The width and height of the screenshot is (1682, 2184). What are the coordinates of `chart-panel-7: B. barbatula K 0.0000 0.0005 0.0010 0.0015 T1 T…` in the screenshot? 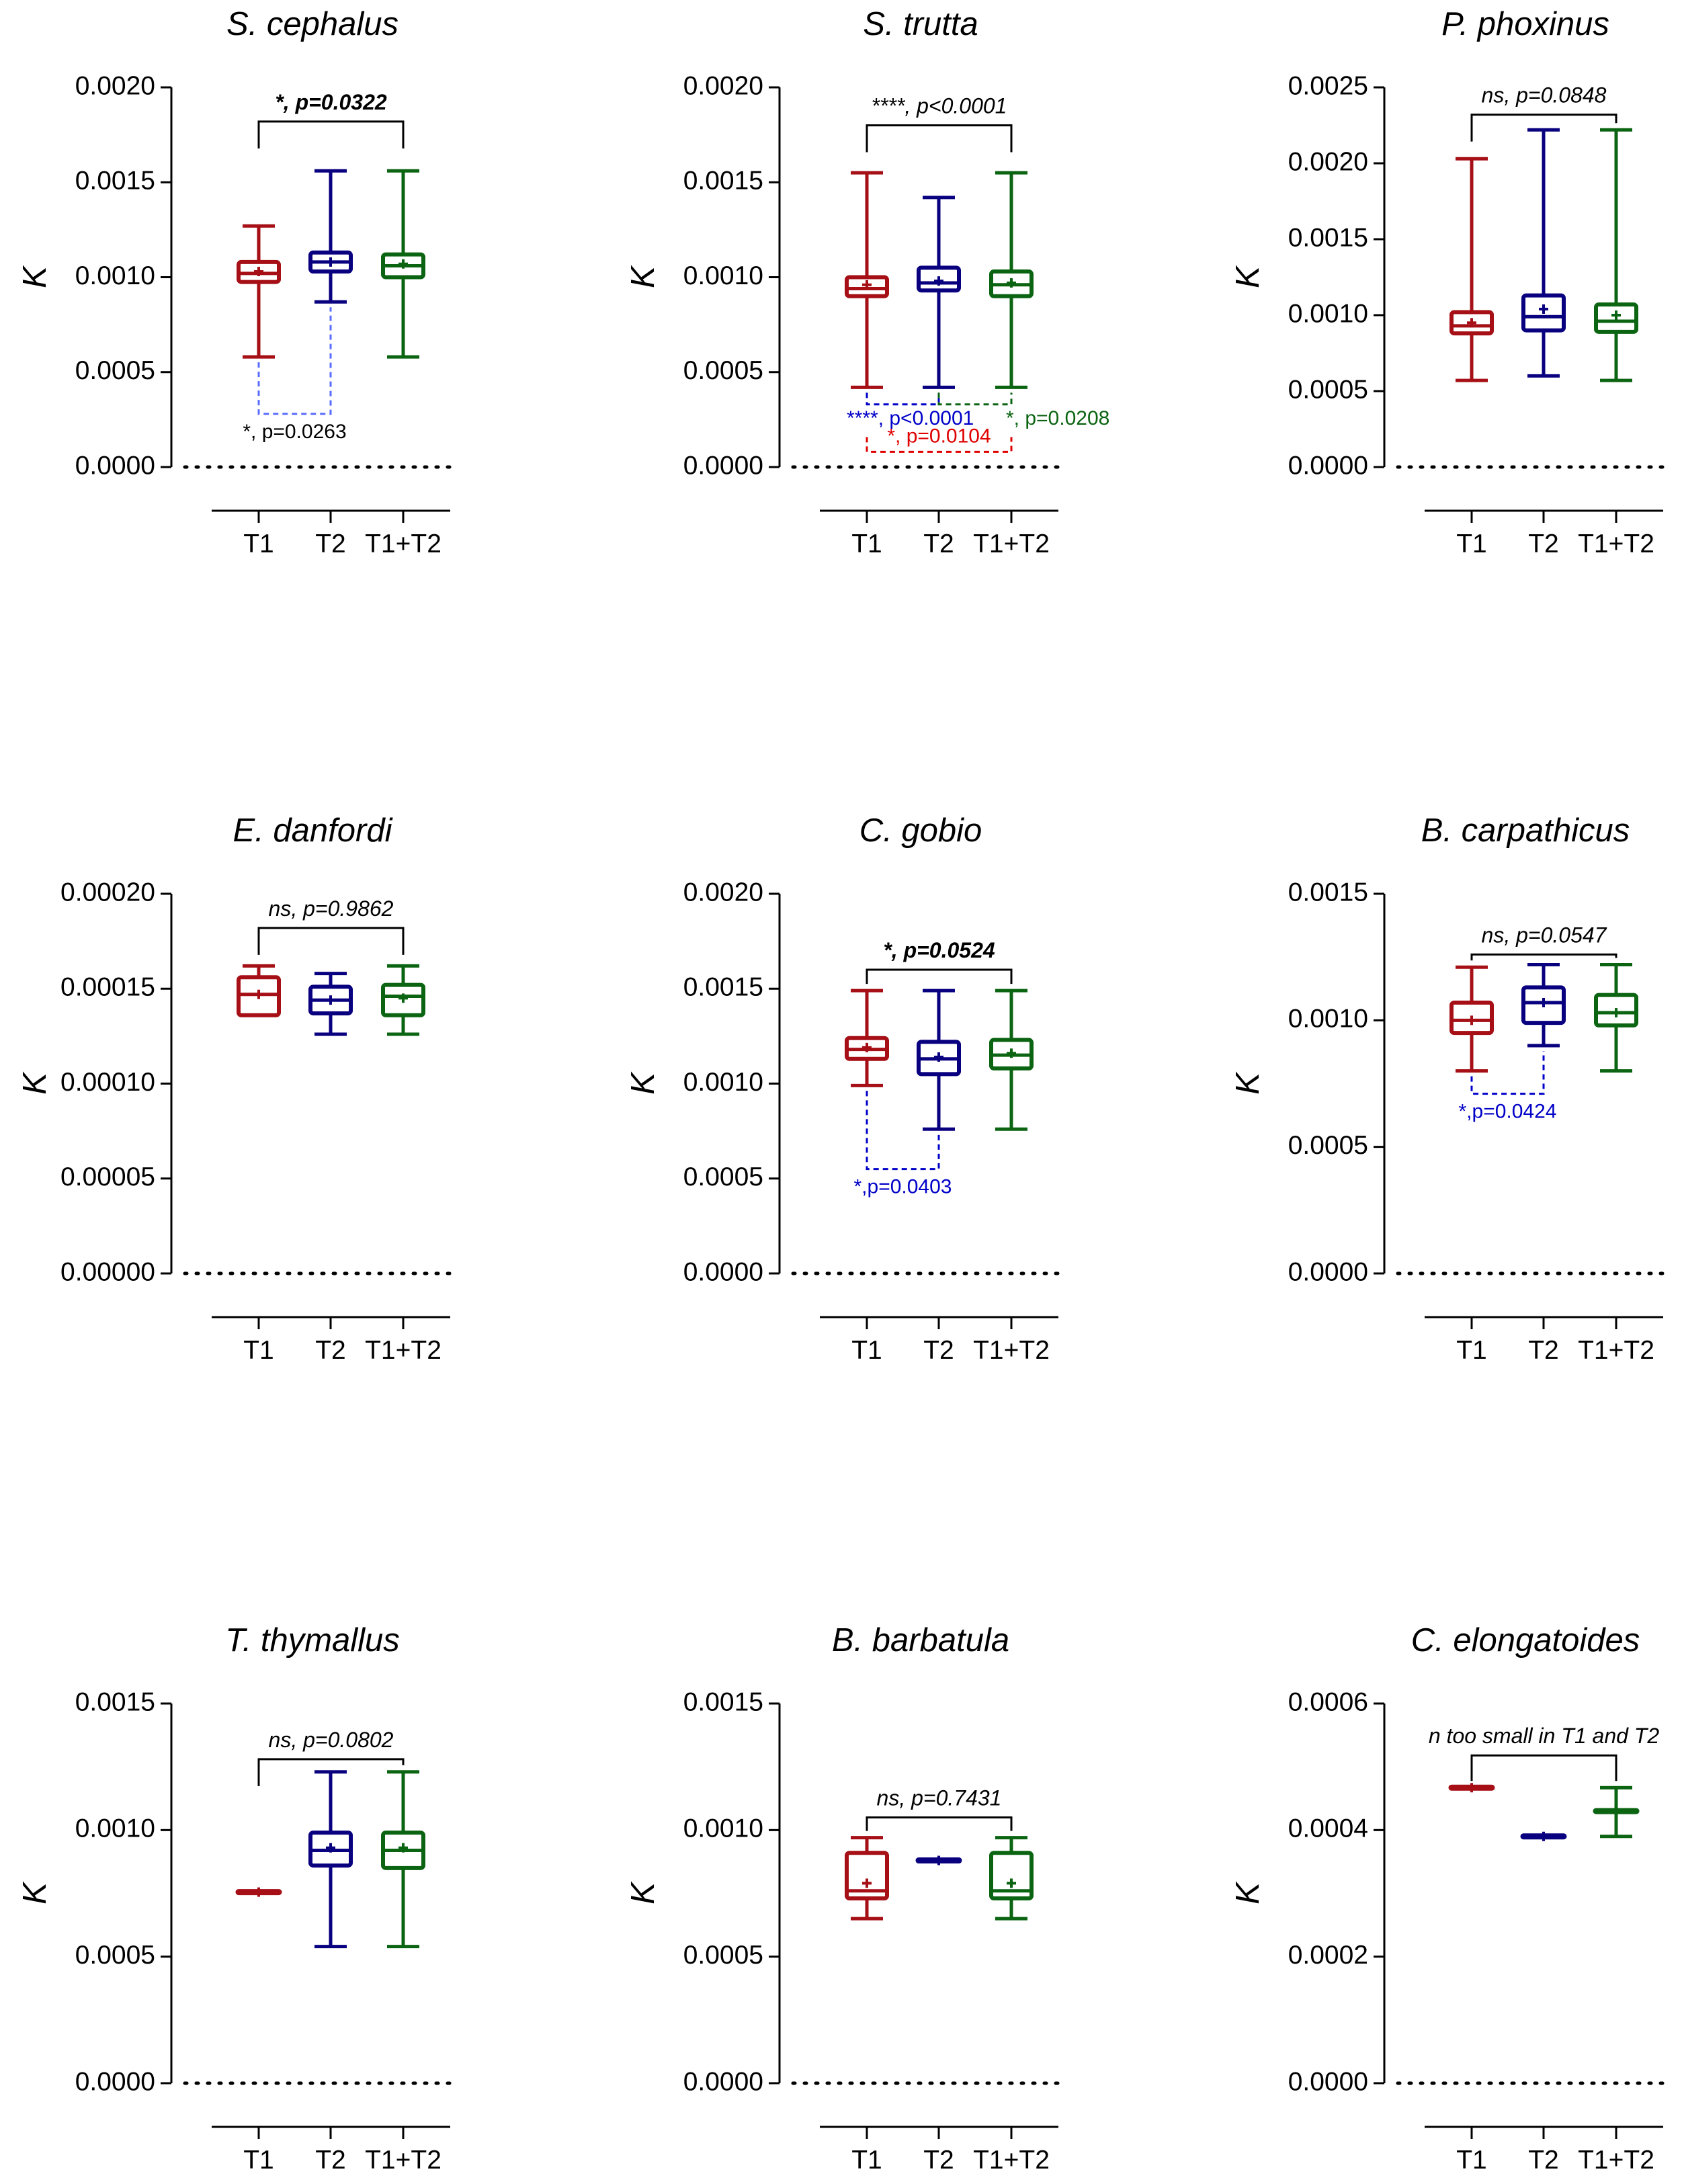 It's located at (844, 1899).